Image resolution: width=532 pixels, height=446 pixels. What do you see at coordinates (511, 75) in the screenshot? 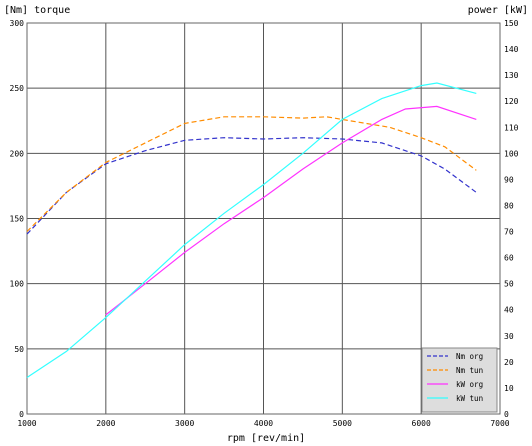
I see `y-right-tick-label: 130` at bounding box center [511, 75].